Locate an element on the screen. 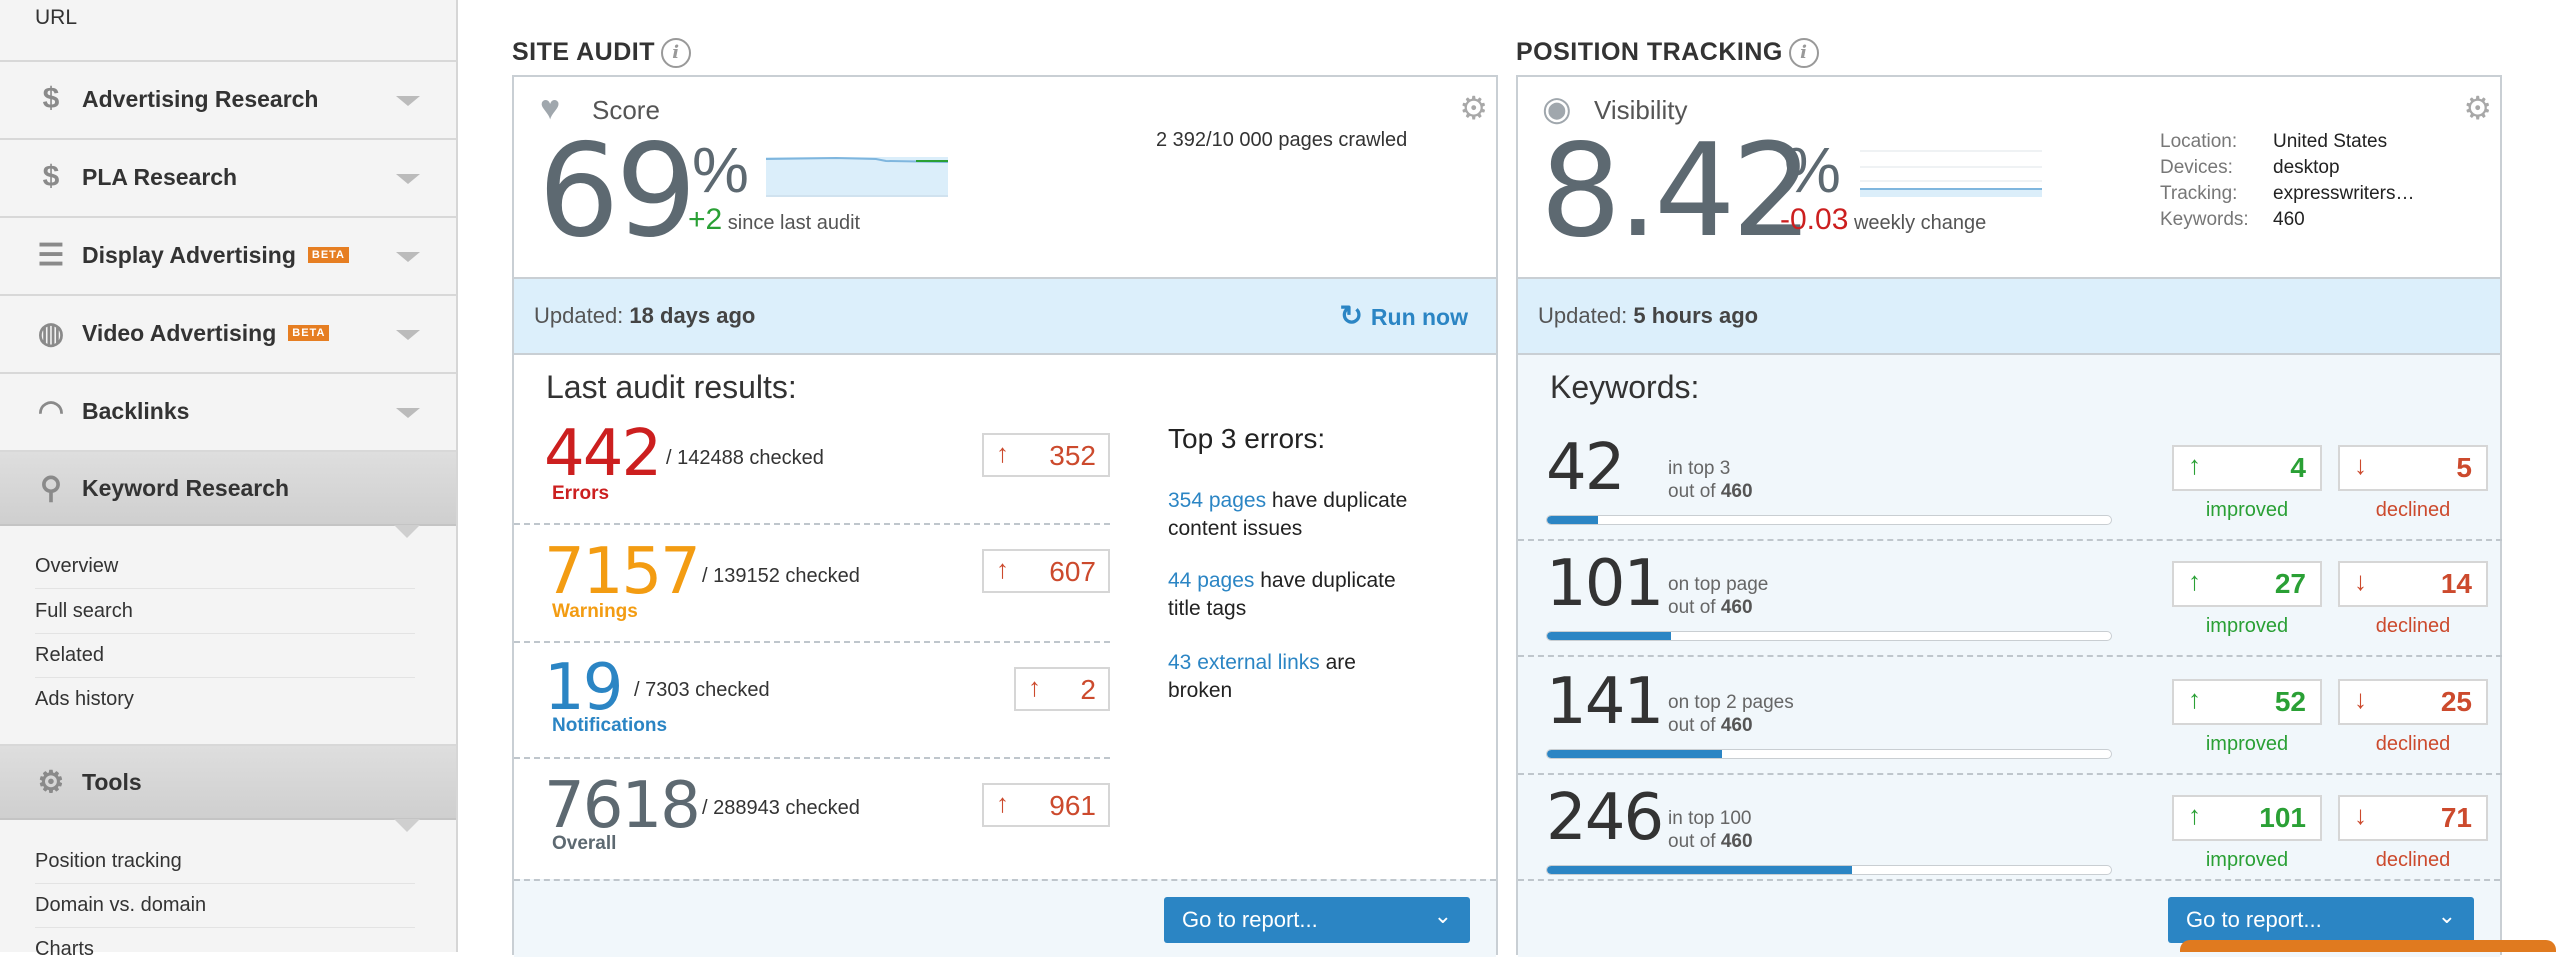  top3-error-text: are broken is located at coordinates (1262, 676).